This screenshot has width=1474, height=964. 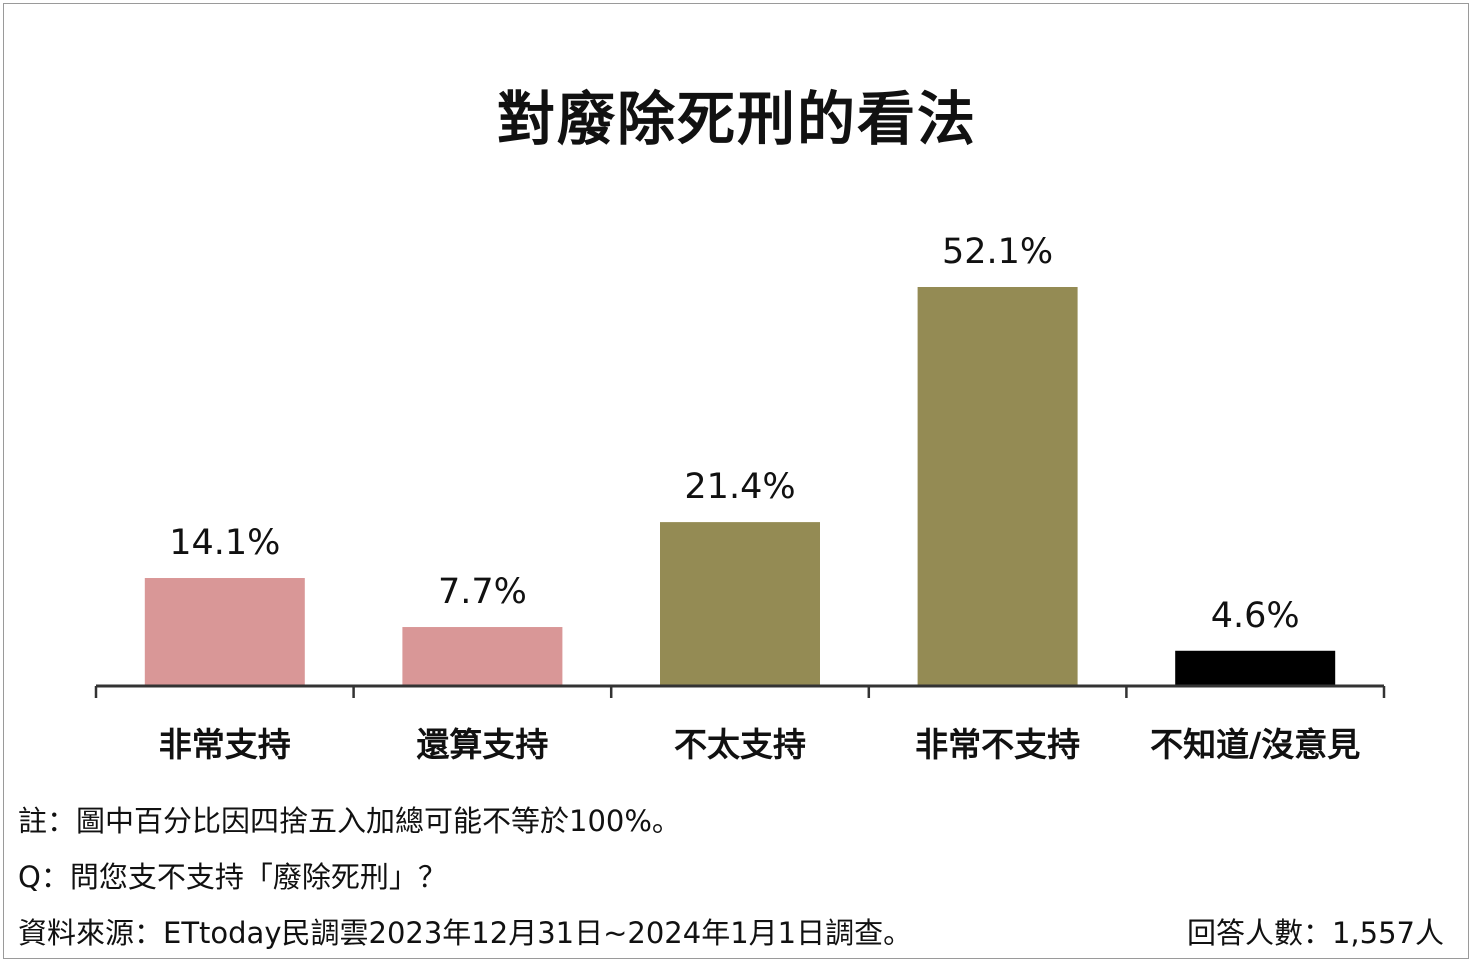 I want to click on category-label: 非常支持, so click(x=225, y=744).